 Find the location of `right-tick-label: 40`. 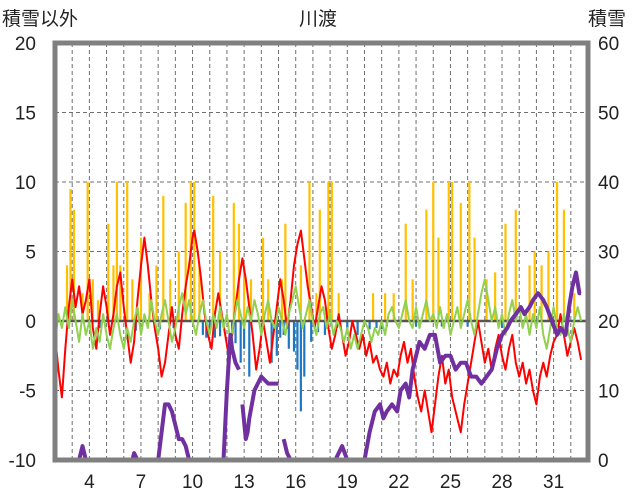

right-tick-label: 40 is located at coordinates (608, 183).